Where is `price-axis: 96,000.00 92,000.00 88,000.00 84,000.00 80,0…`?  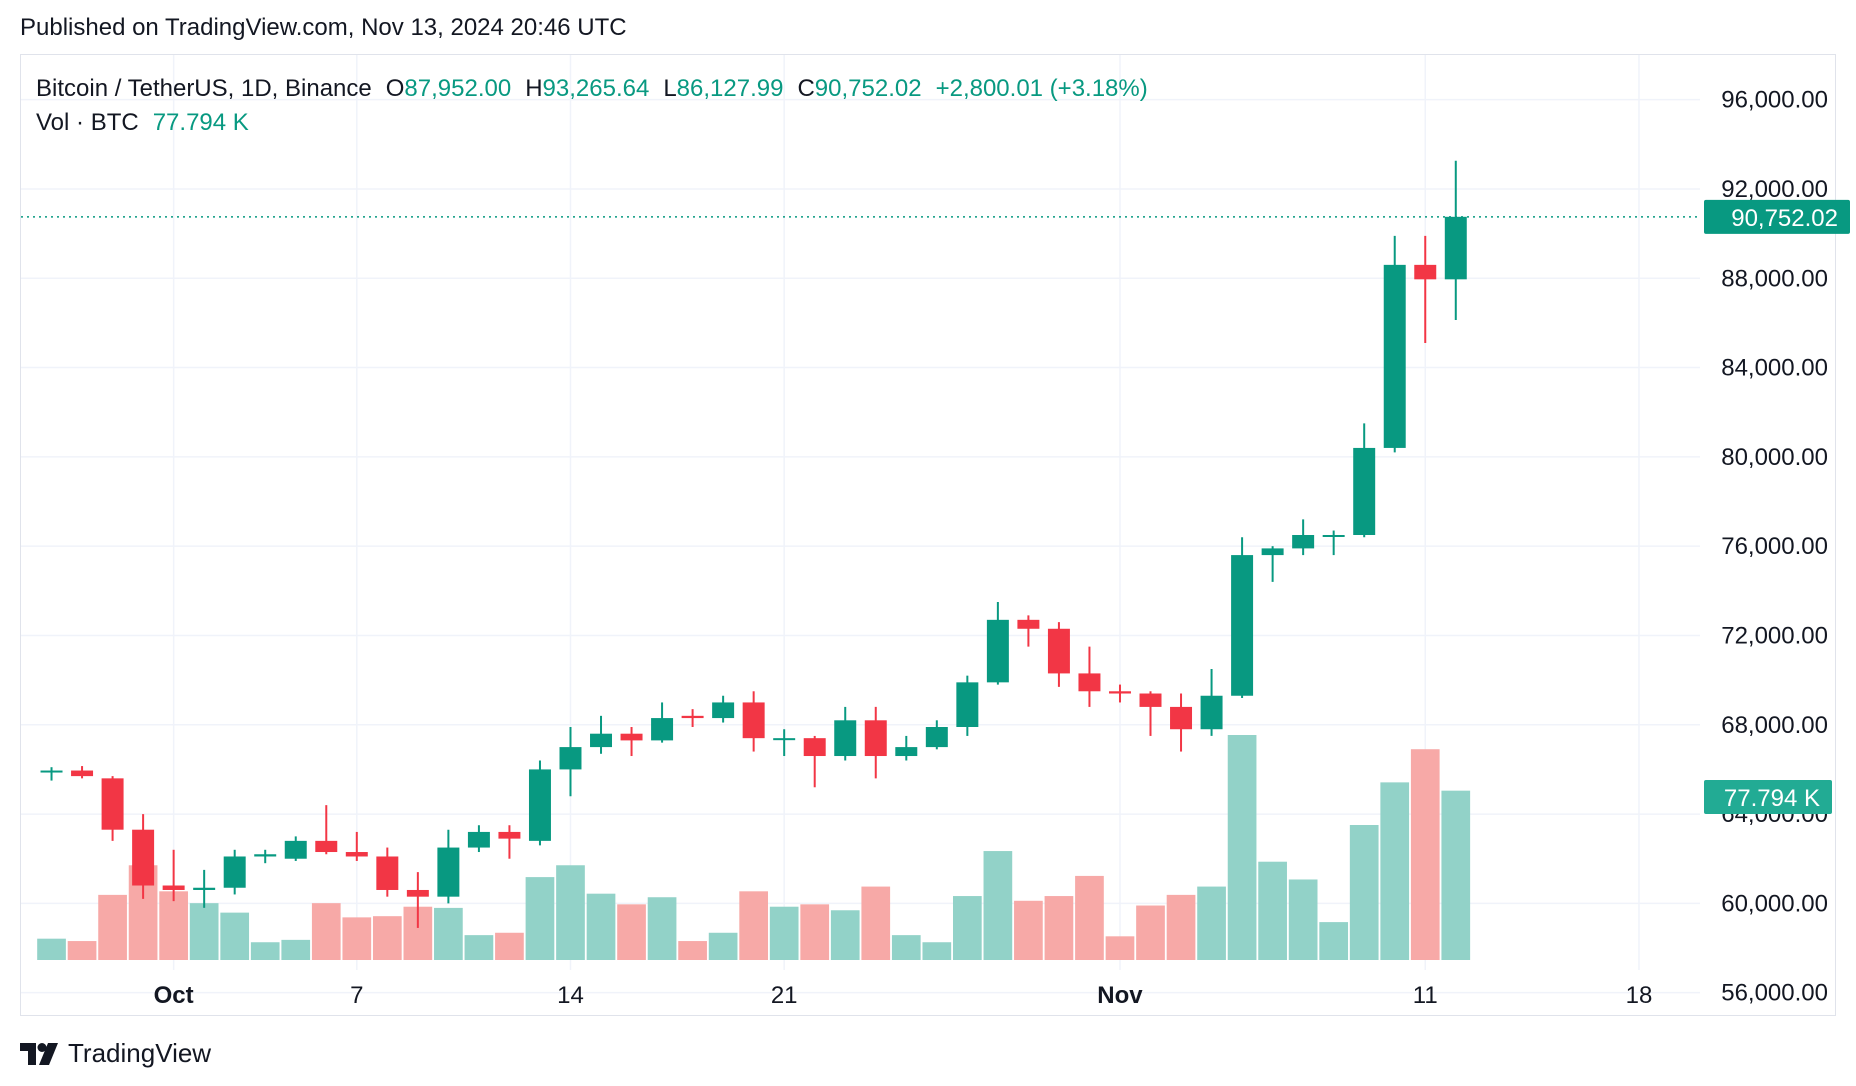 price-axis: 96,000.00 92,000.00 88,000.00 84,000.00 80,0… is located at coordinates (1774, 547).